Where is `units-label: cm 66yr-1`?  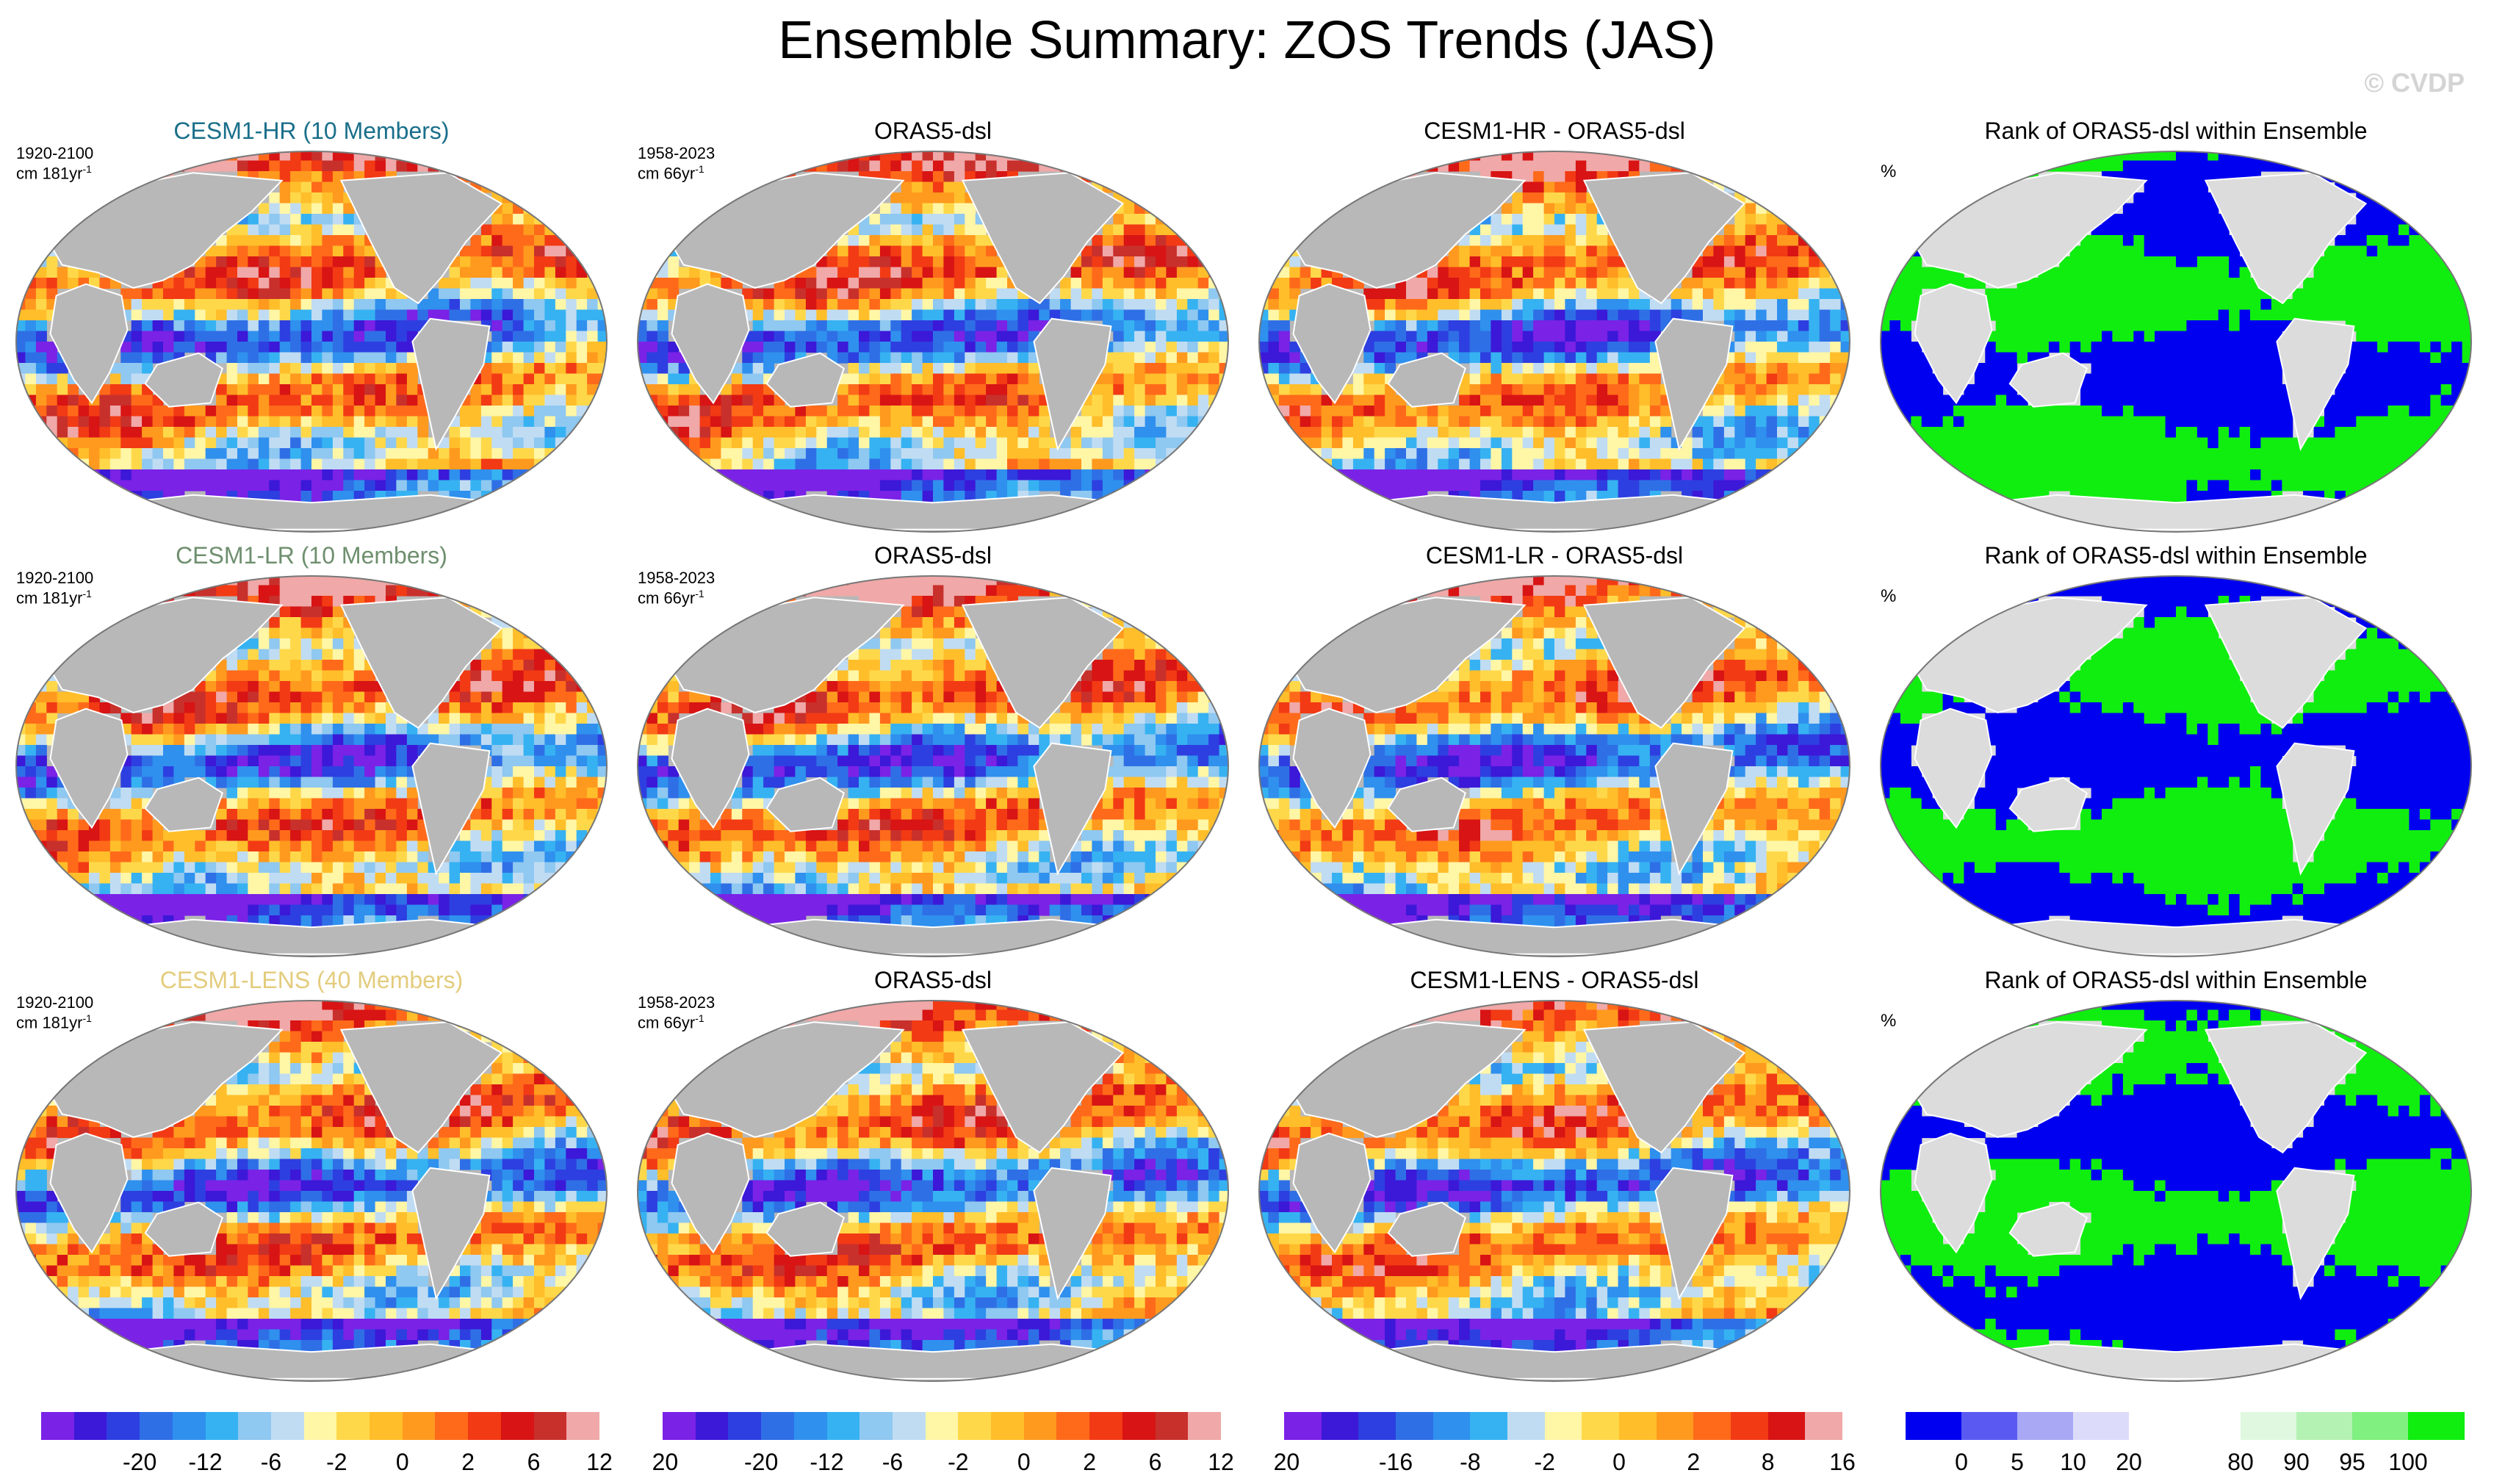 units-label: cm 66yr-1 is located at coordinates (671, 598).